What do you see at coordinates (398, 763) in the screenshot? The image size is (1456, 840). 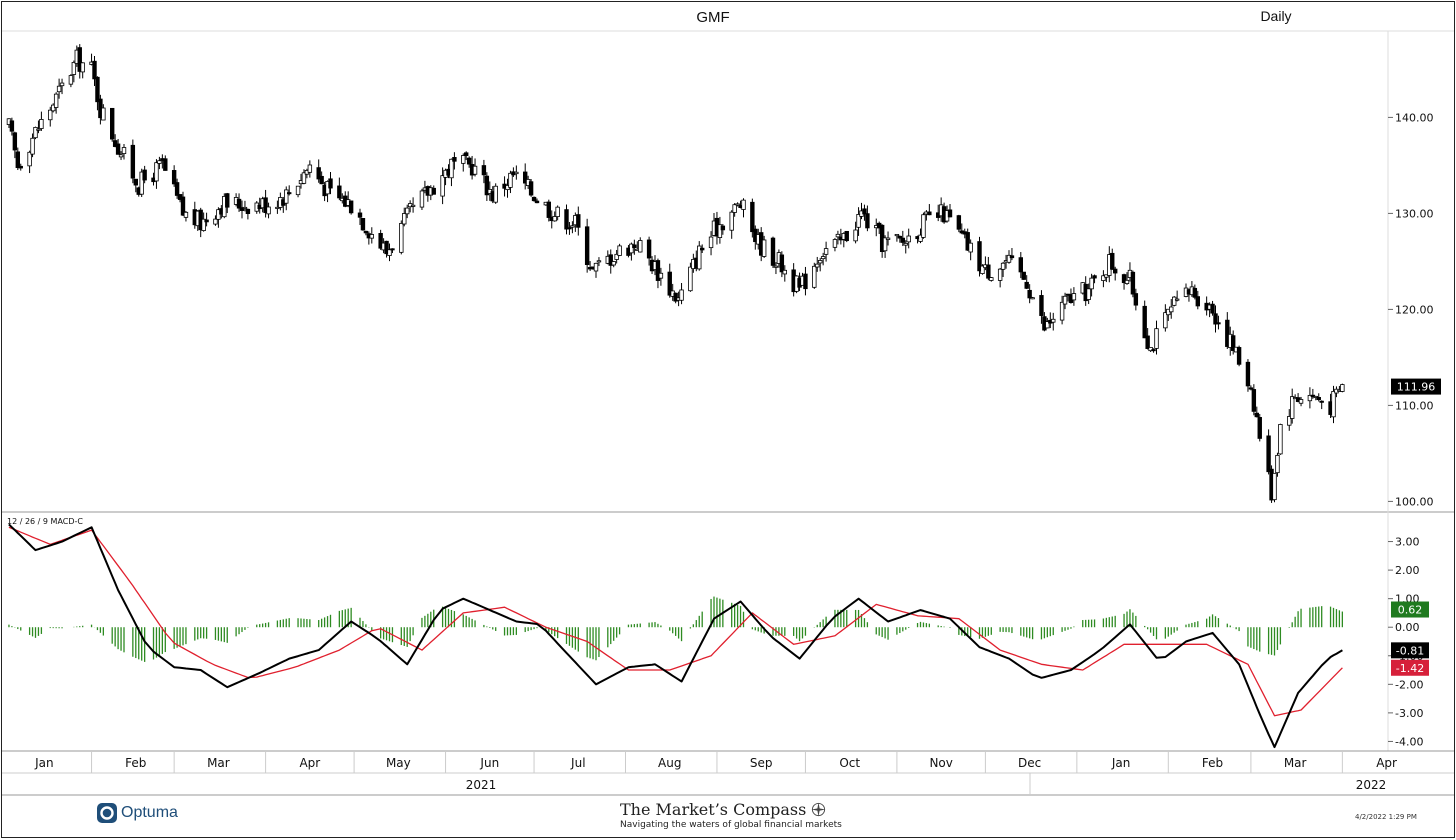 I see `month-label: May` at bounding box center [398, 763].